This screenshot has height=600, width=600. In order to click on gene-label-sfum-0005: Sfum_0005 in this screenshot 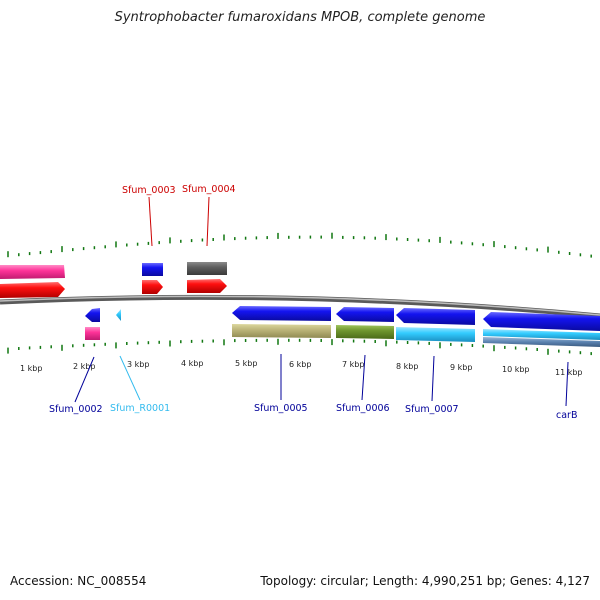, I will do `click(281, 408)`.